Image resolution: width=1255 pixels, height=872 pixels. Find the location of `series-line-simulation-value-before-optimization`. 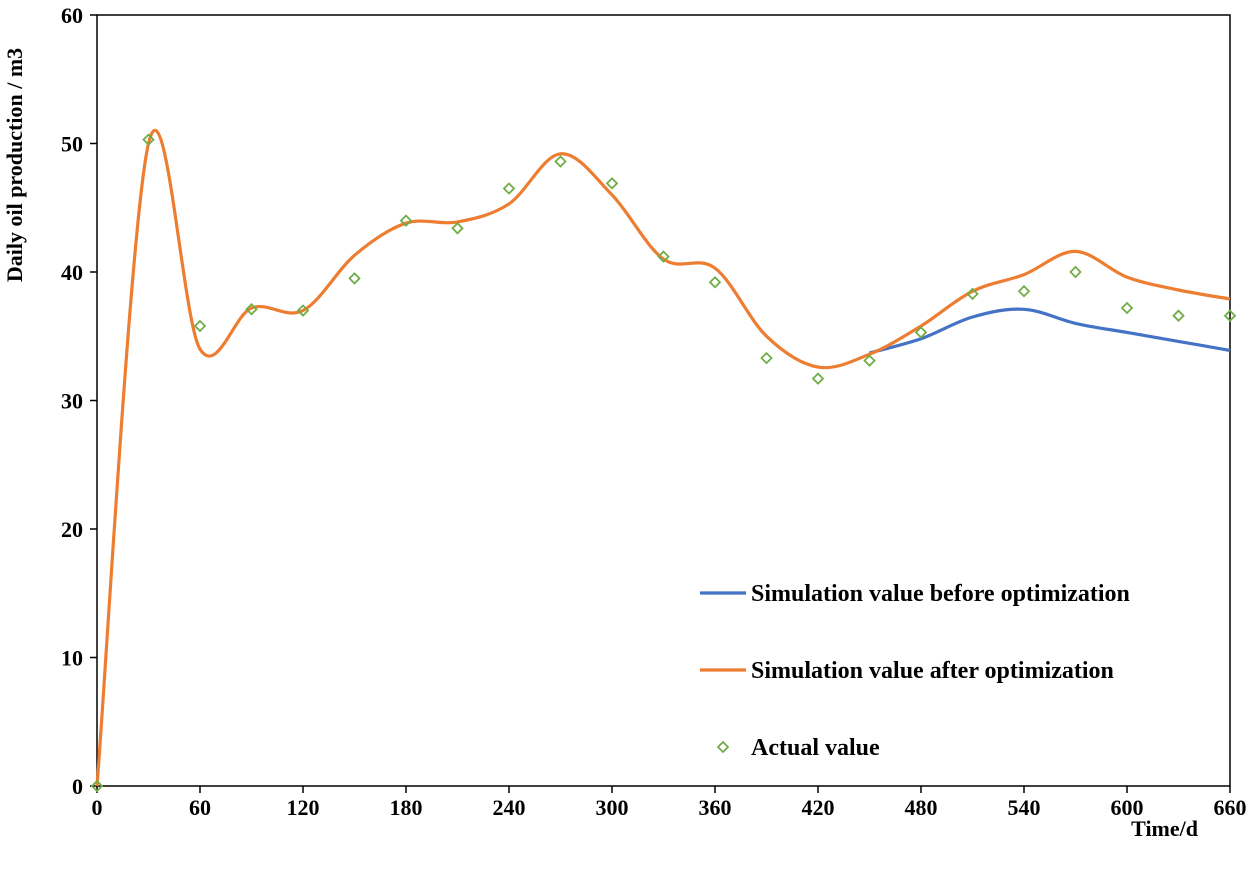

series-line-simulation-value-before-optimization is located at coordinates (1050, 331).